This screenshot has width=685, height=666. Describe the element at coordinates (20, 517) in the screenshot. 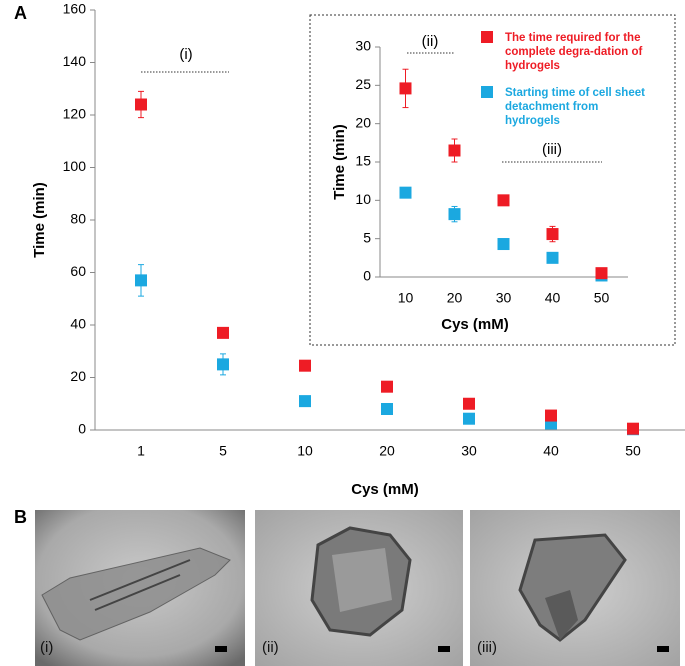

I see `panel-label: B` at that location.